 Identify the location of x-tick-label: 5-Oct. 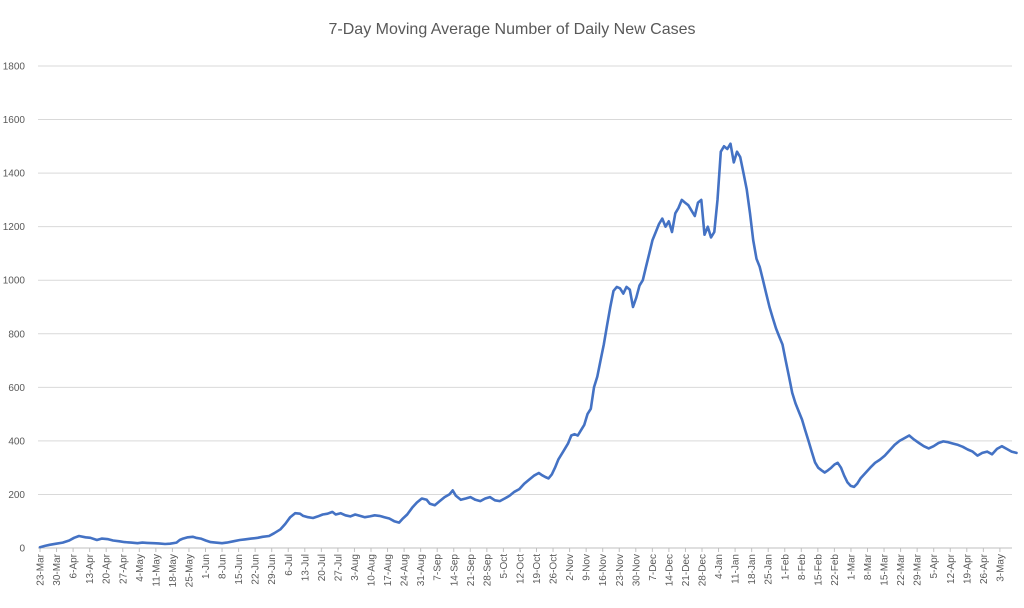
(504, 566).